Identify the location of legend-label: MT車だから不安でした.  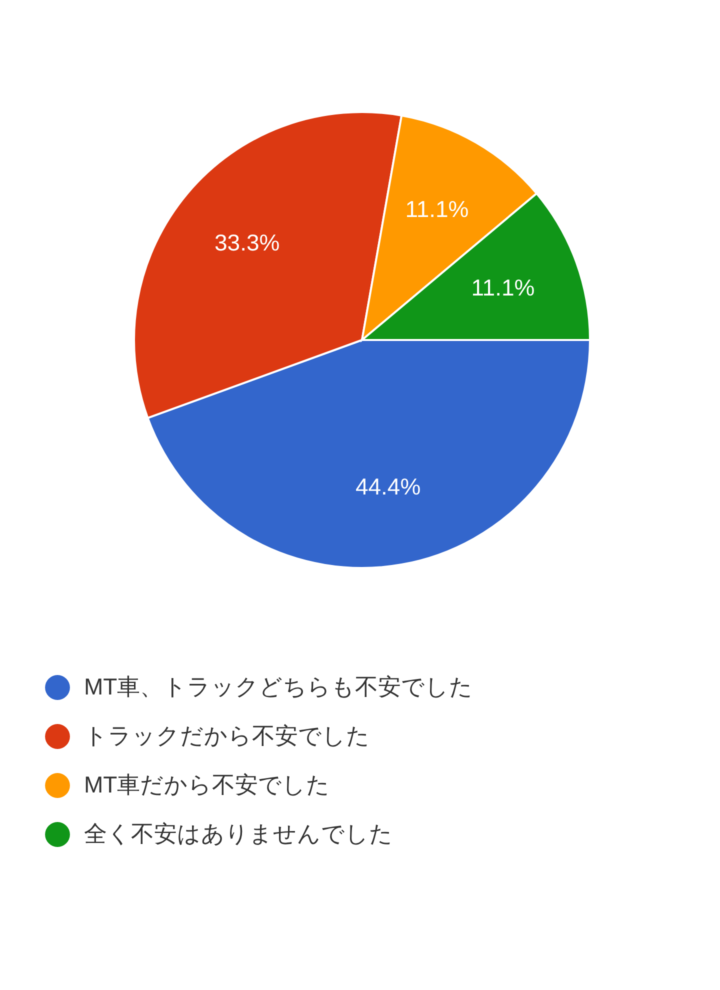
(207, 785).